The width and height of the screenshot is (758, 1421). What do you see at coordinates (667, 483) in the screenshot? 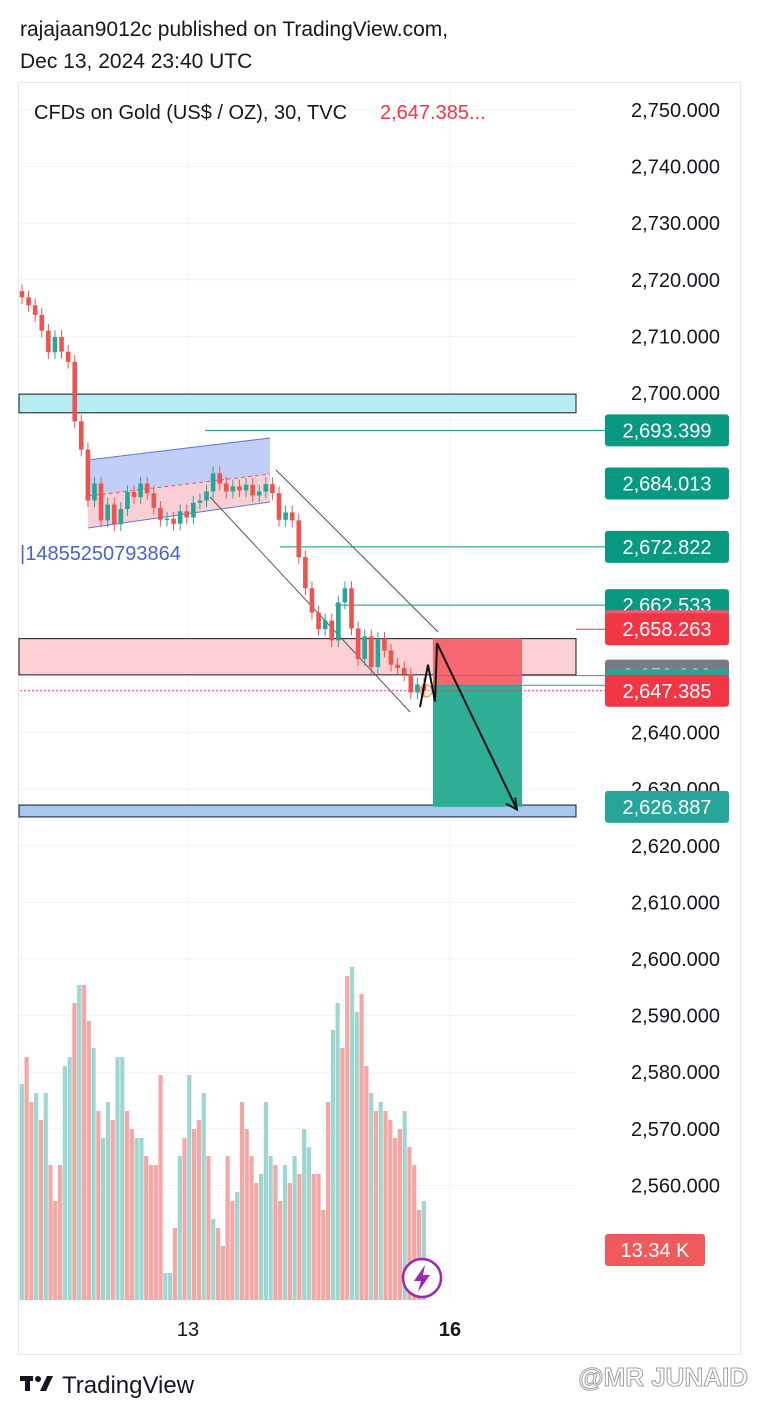
I see `price-badge: 2,684.013` at bounding box center [667, 483].